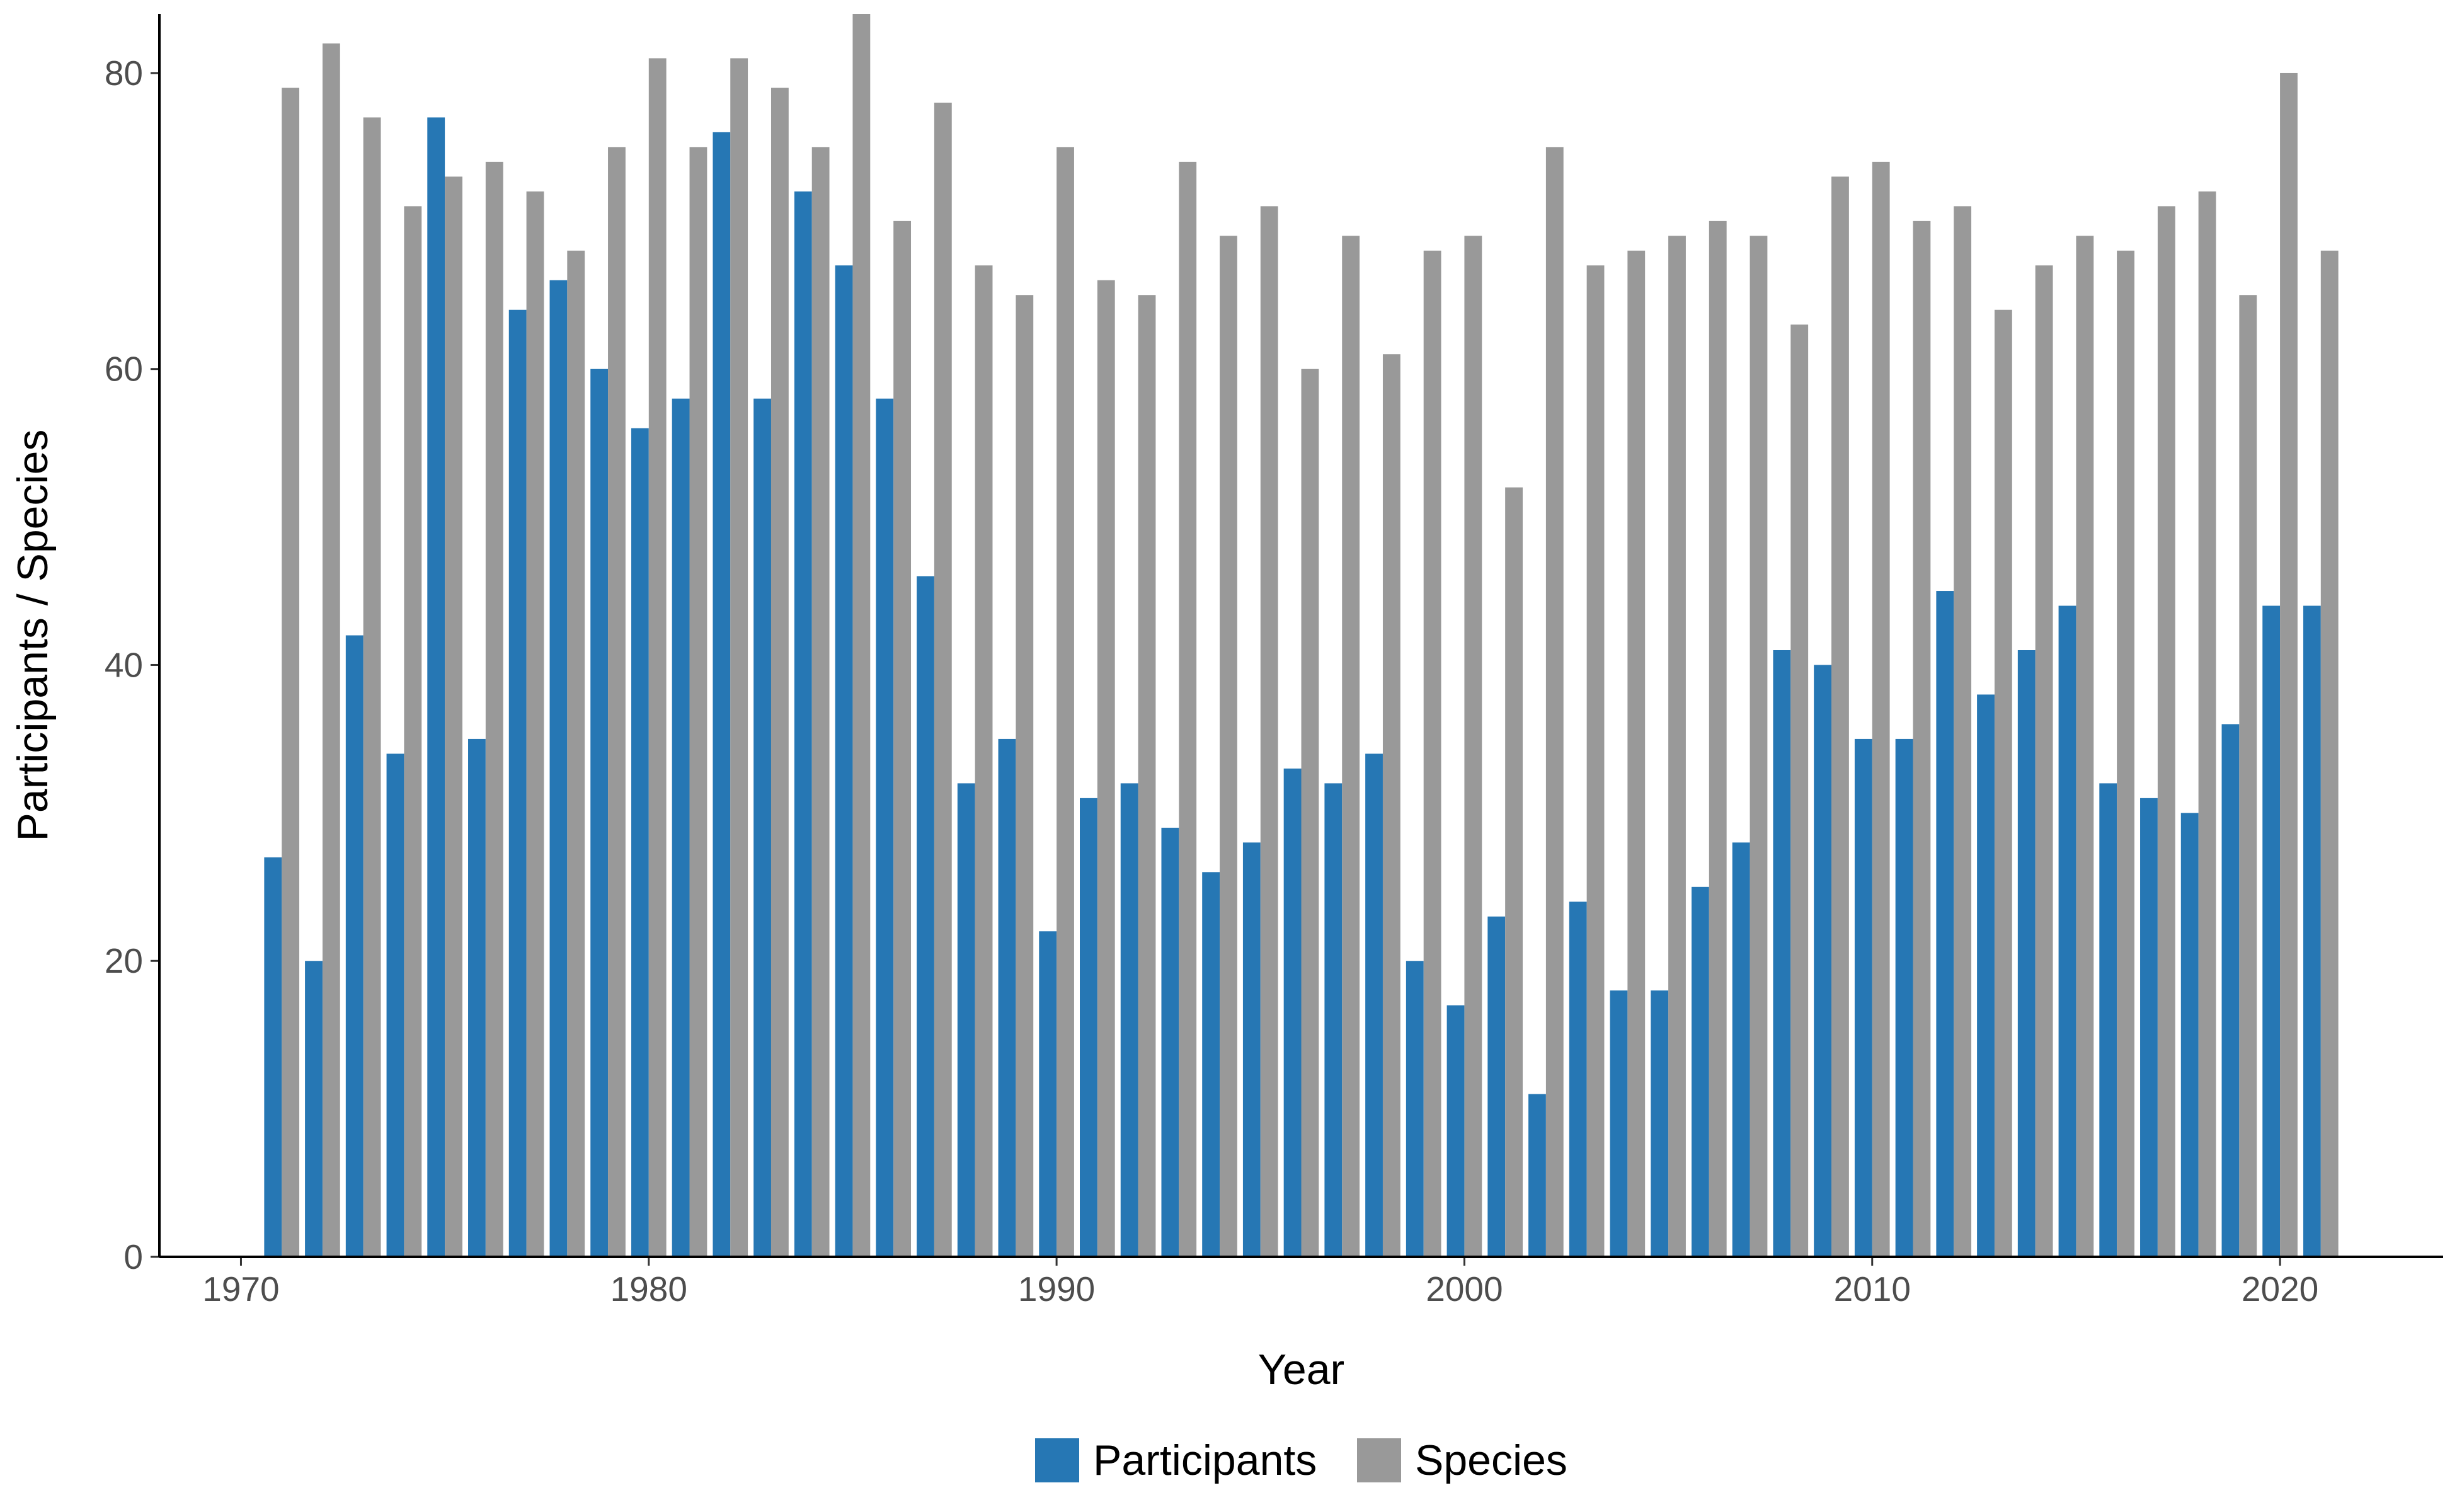  What do you see at coordinates (2108, 1020) in the screenshot?
I see `bar-participants-2016` at bounding box center [2108, 1020].